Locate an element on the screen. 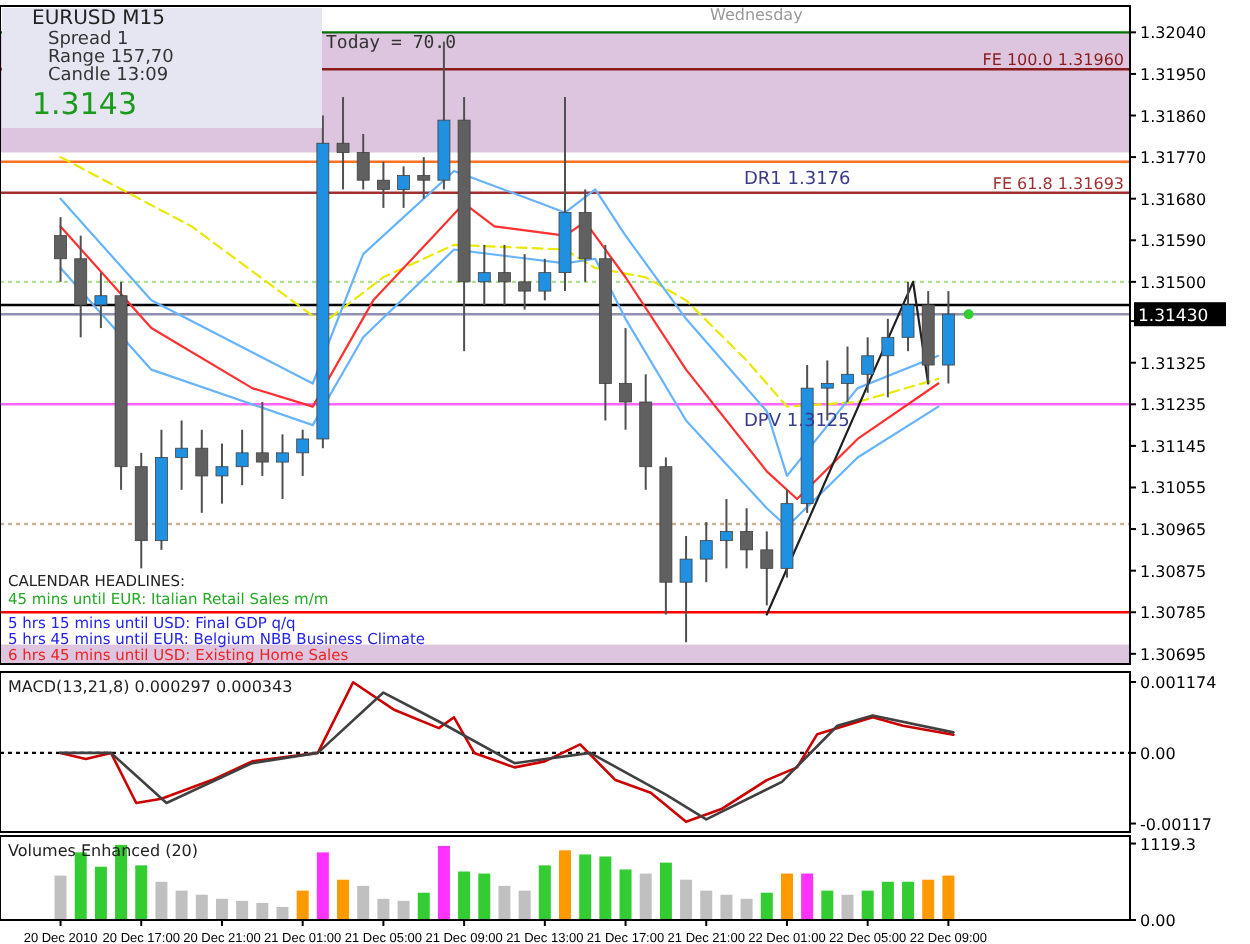 This screenshot has height=944, width=1250. chart-title: EURUSD M15 is located at coordinates (98, 19).